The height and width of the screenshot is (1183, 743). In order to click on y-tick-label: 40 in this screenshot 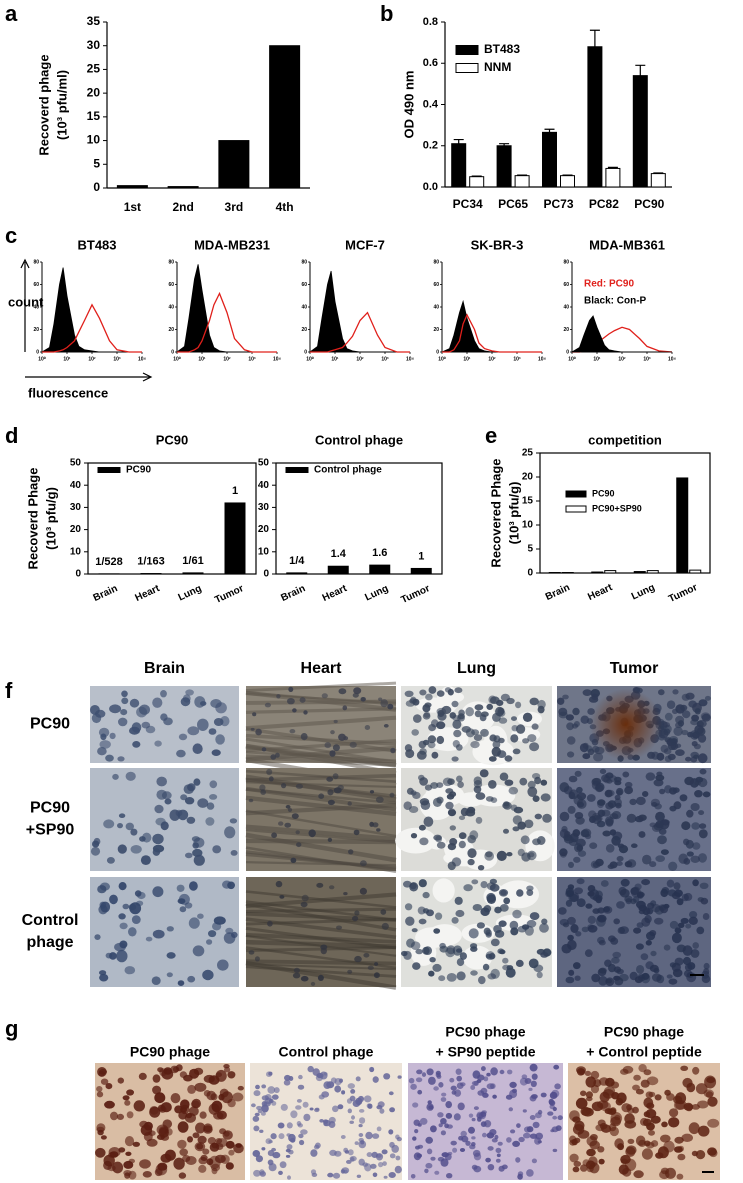, I will do `click(171, 307)`.